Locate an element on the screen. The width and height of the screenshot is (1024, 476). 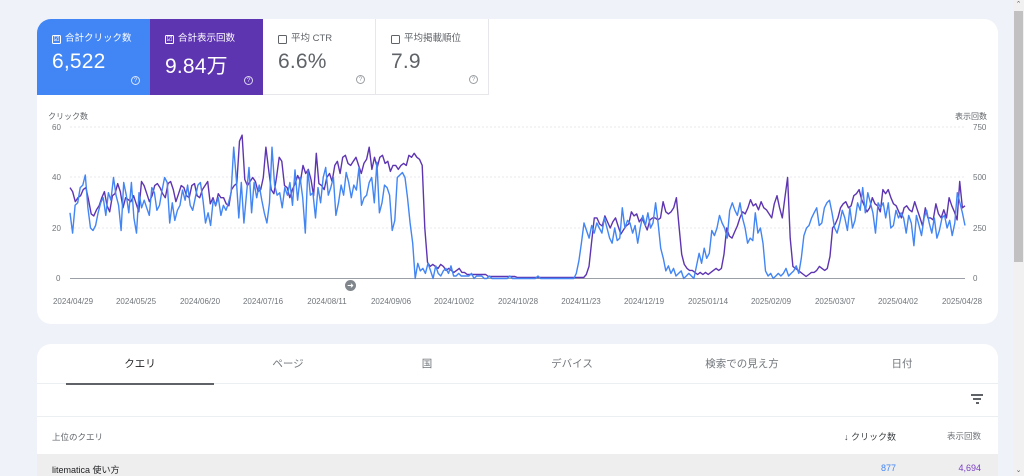
tab-country: 国 is located at coordinates (427, 364).